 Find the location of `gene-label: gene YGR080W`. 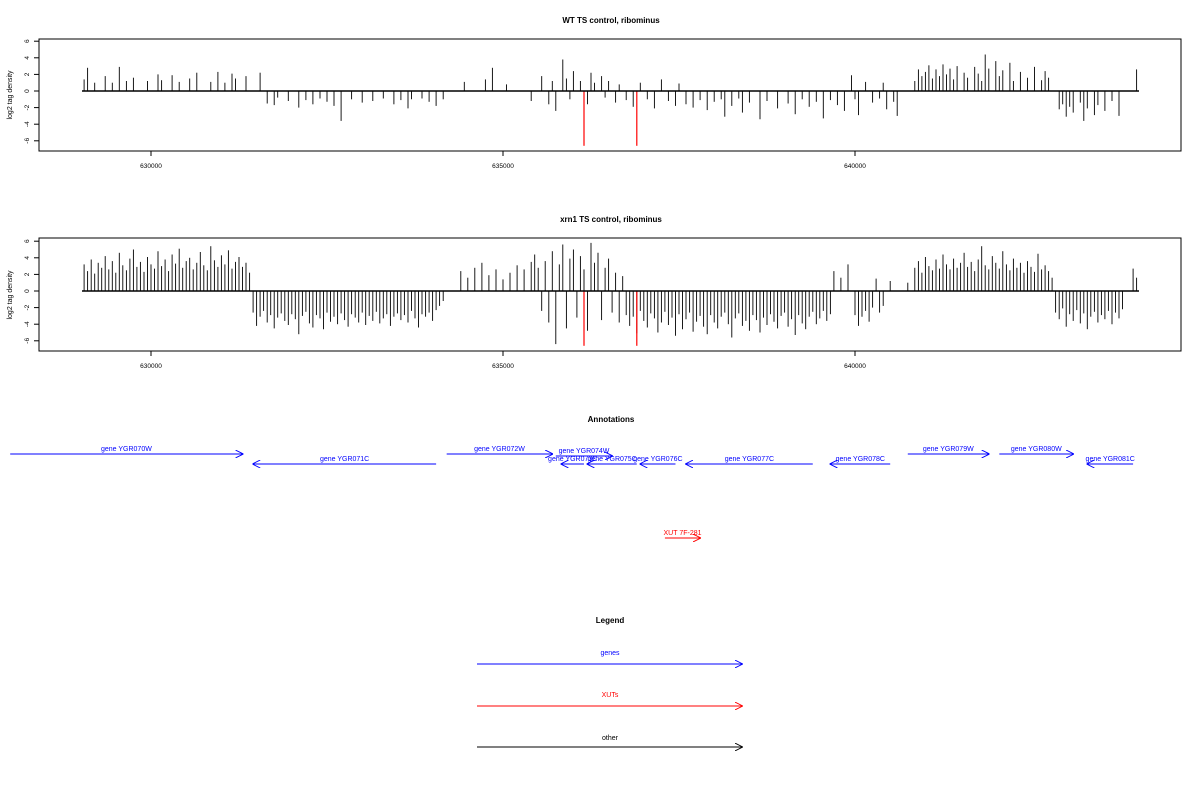

gene-label: gene YGR080W is located at coordinates (1036, 449).